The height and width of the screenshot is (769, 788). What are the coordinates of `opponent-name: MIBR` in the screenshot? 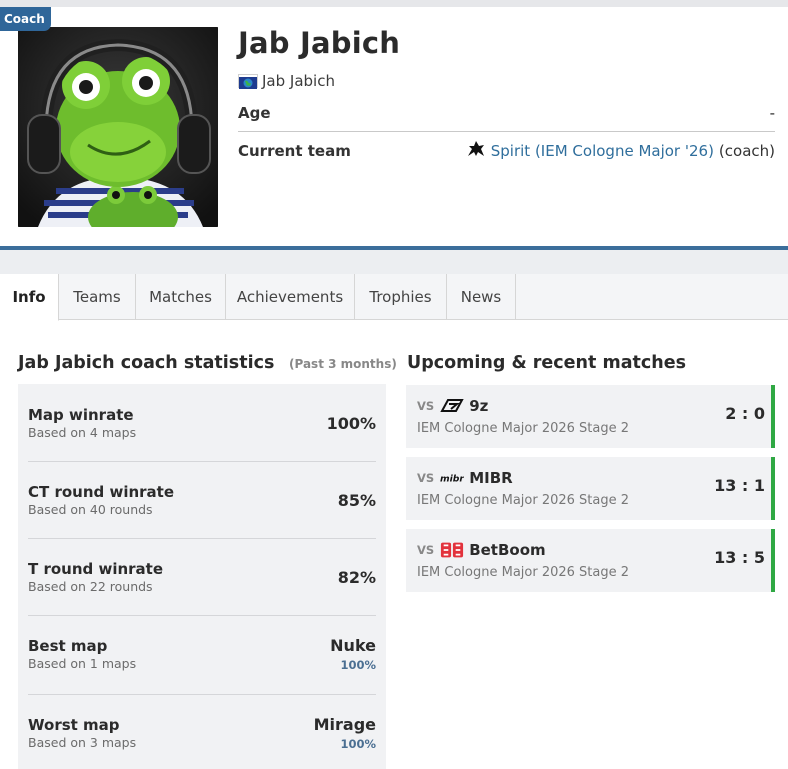 It's located at (491, 478).